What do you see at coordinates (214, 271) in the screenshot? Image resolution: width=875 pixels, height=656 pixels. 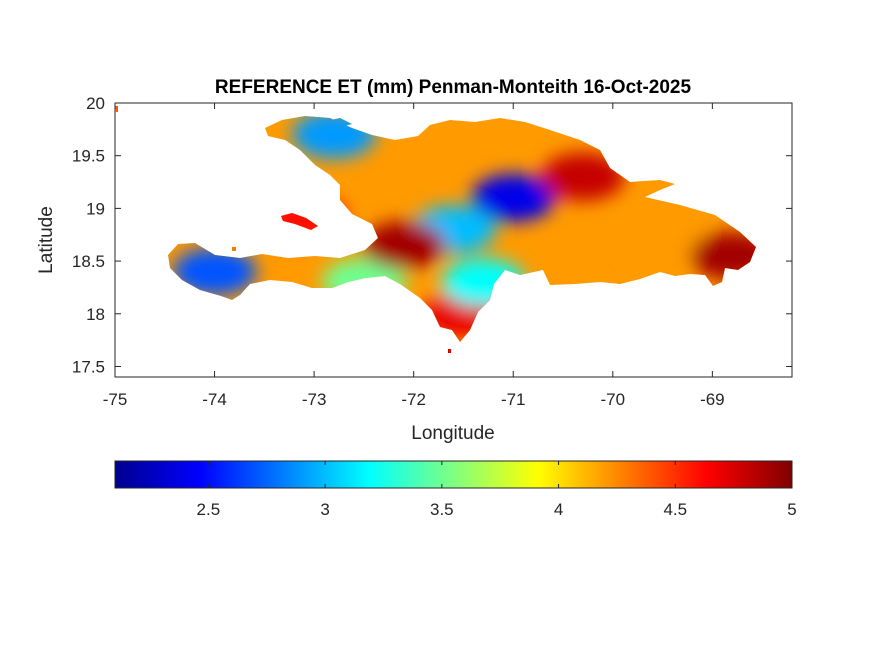 I see `et-region-tiburon-peninsula-west` at bounding box center [214, 271].